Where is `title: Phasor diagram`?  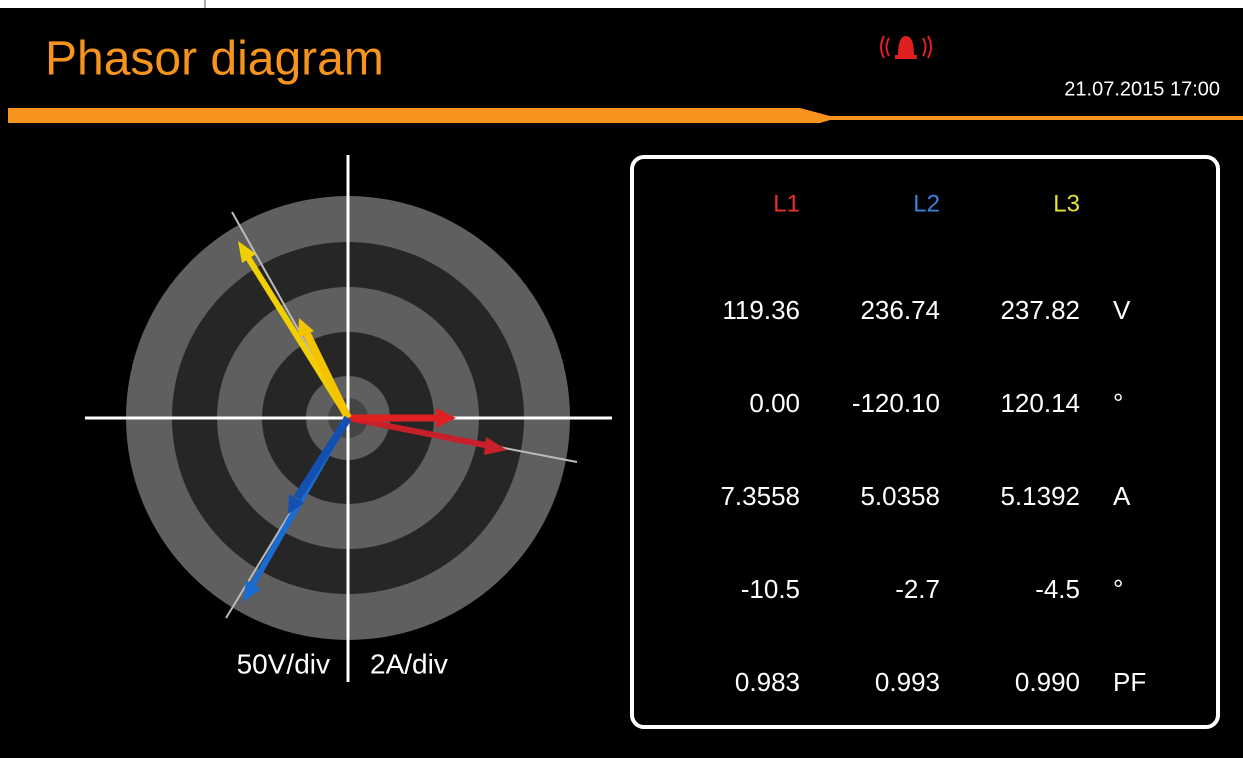
title: Phasor diagram is located at coordinates (214, 59).